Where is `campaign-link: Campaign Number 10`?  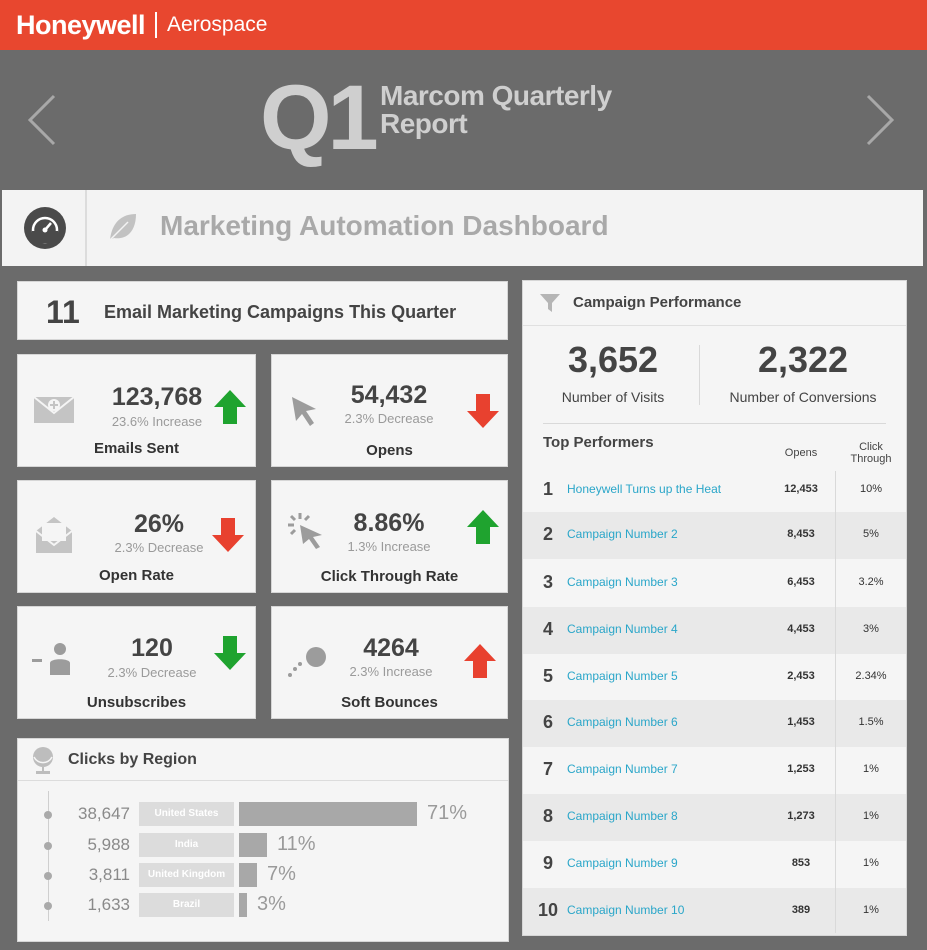 campaign-link: Campaign Number 10 is located at coordinates (626, 910).